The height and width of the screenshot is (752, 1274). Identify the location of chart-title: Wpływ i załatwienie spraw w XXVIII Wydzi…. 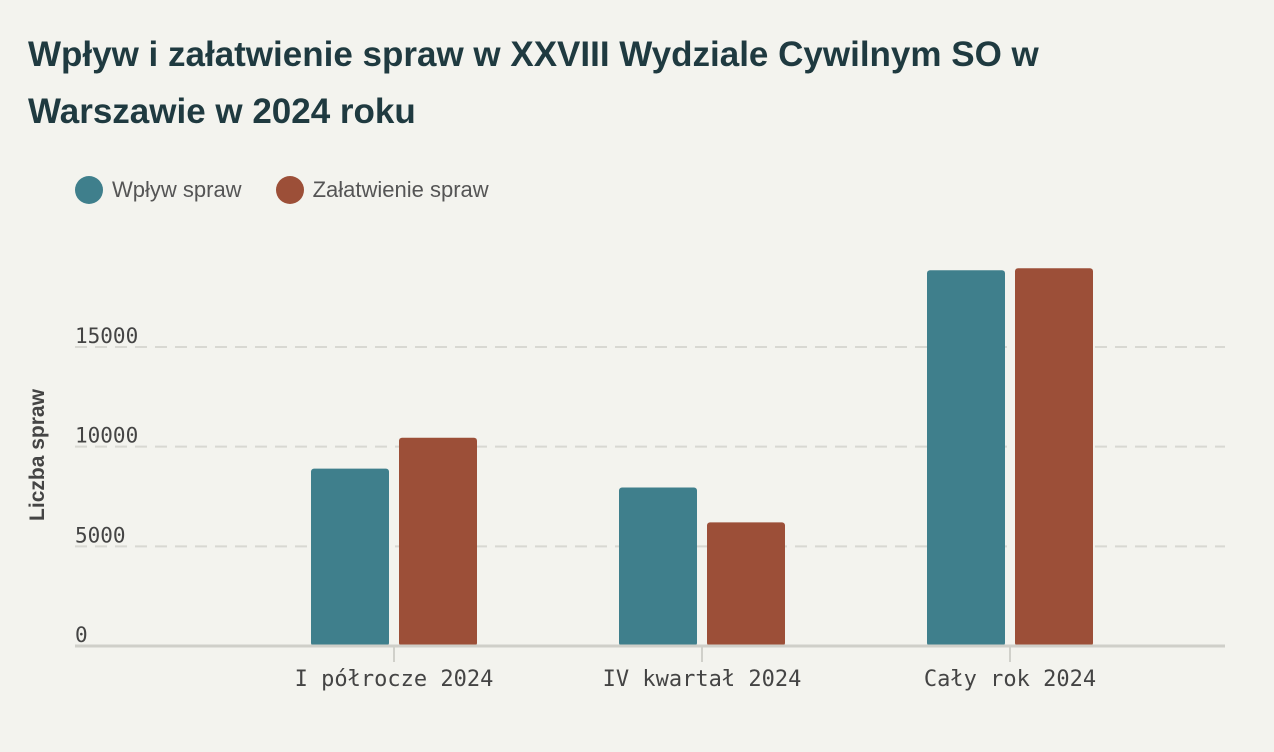
(533, 83).